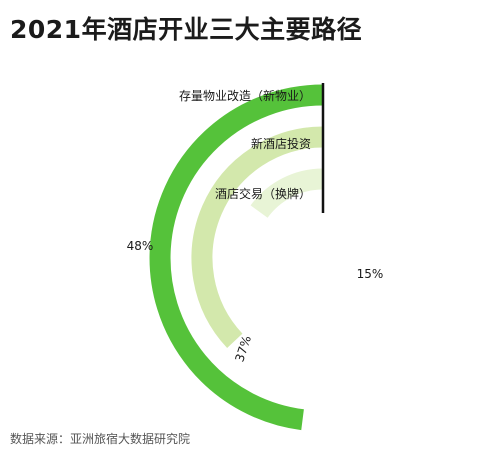 The width and height of the screenshot is (500, 466). Describe the element at coordinates (140, 246) in the screenshot. I see `value-label-1: 48%` at that location.